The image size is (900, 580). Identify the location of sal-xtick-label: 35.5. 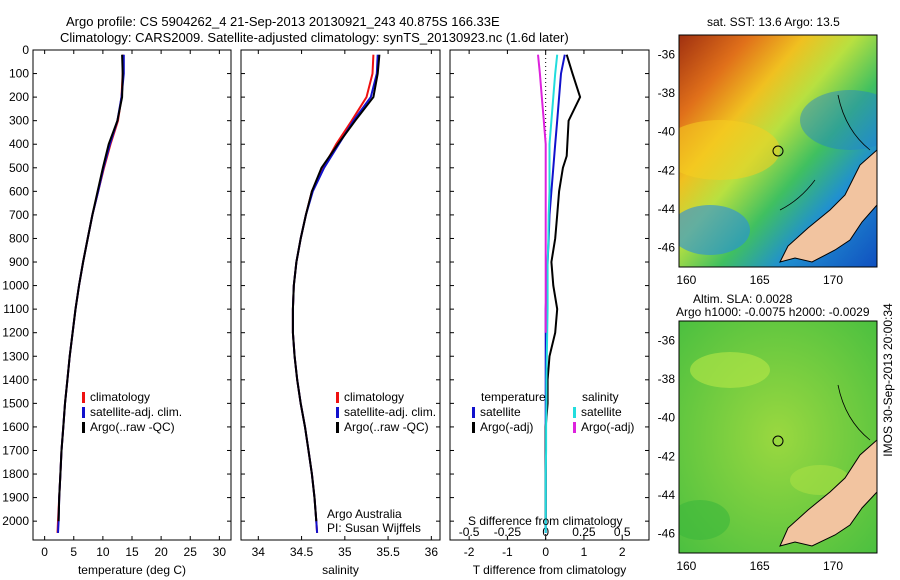
(388, 552).